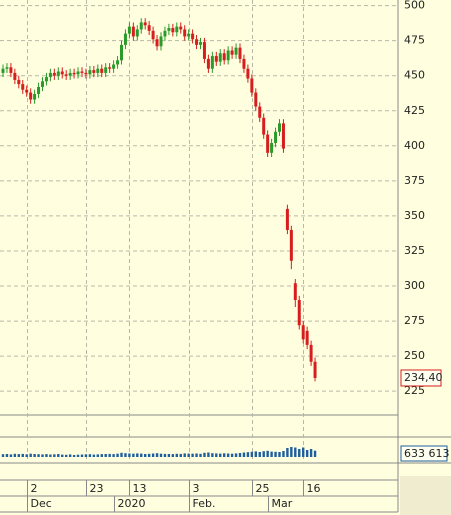 This screenshot has width=451, height=515. What do you see at coordinates (204, 503) in the screenshot?
I see `month-label: Feb.` at bounding box center [204, 503].